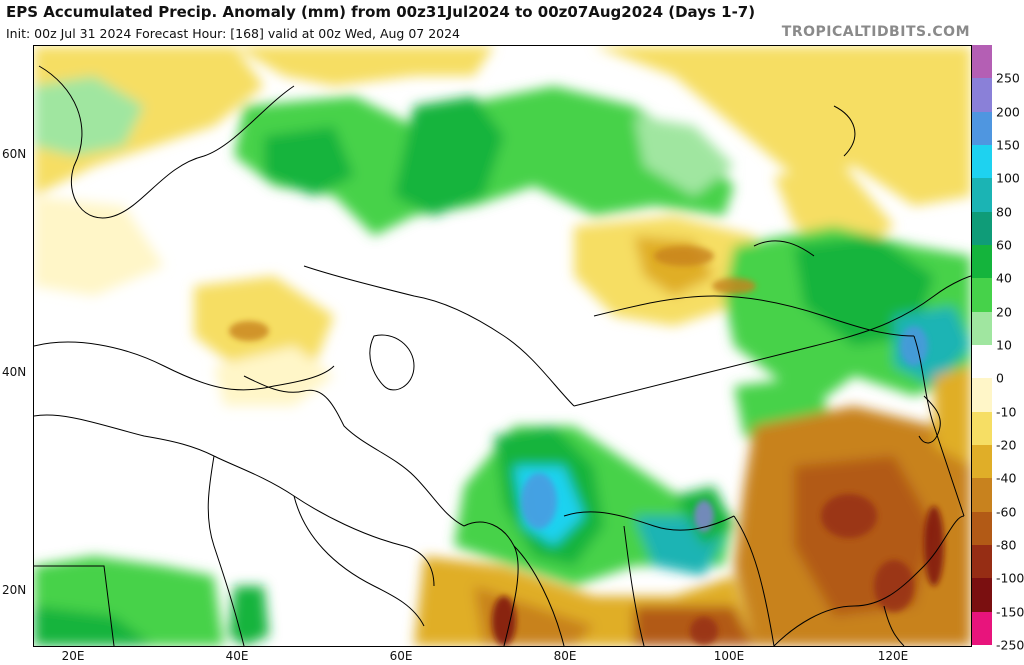 Image resolution: width=1024 pixels, height=665 pixels. Describe the element at coordinates (1004, 245) in the screenshot. I see `legend-label: 60` at that location.